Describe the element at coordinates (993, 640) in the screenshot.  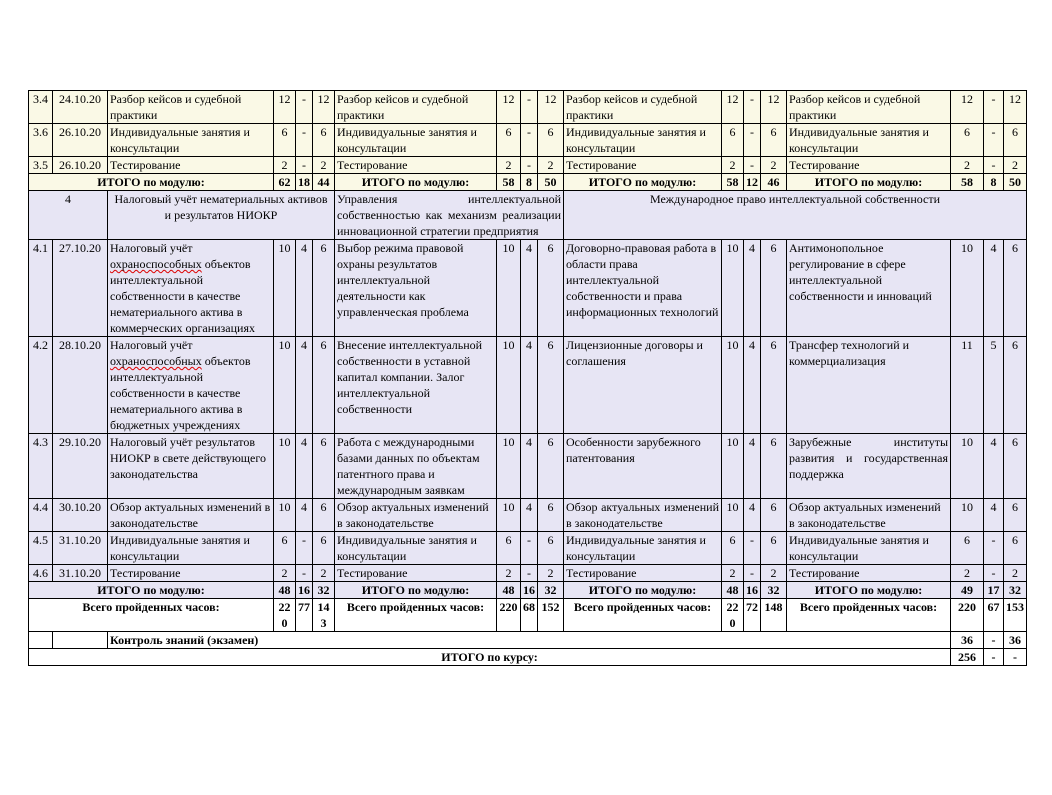
I see `exam-value-cell: -` at that location.